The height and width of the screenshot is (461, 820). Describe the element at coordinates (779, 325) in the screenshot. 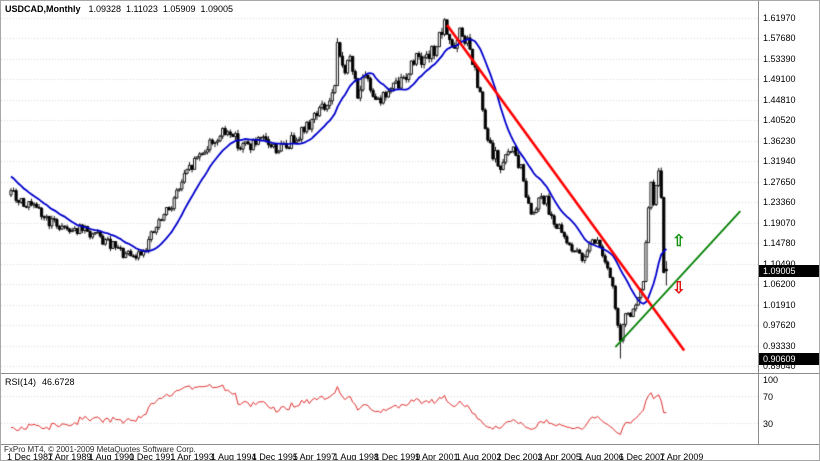

I see `price-axis-label: 0.97620` at that location.